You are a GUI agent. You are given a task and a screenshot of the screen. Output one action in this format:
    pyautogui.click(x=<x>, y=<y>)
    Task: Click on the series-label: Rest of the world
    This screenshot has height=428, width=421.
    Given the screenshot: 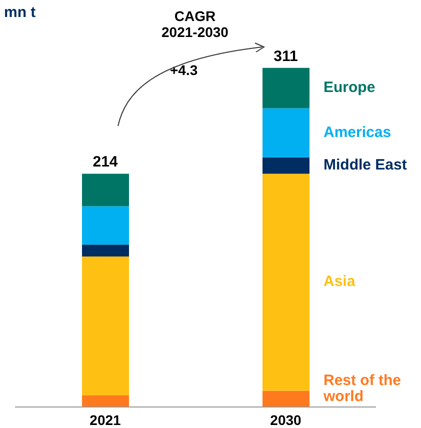 What is the action you would take?
    pyautogui.click(x=362, y=388)
    